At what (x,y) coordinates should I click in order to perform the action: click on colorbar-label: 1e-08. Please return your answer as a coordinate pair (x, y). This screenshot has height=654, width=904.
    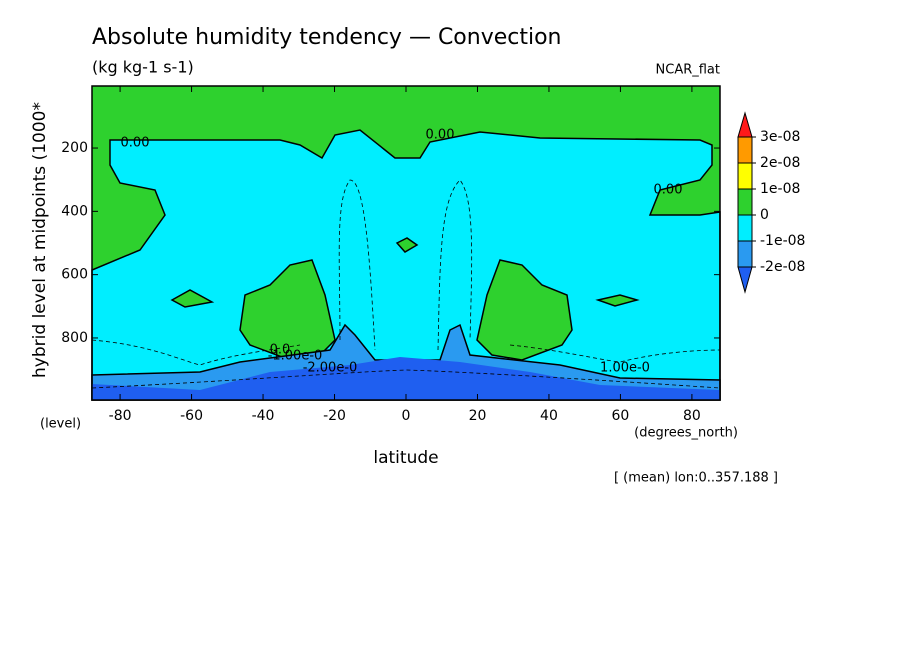
    Looking at the image, I should click on (780, 189).